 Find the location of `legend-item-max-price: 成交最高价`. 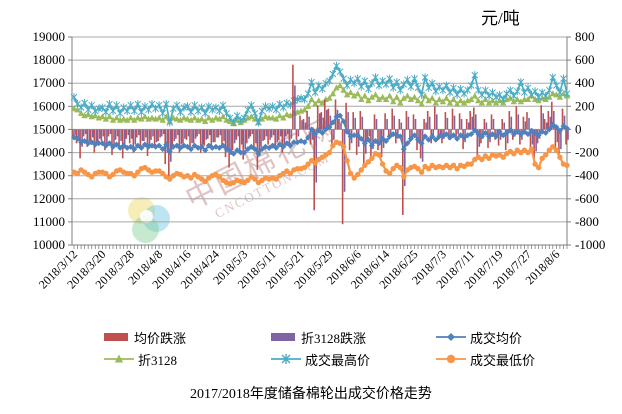

legend-item-max-price: 成交最高价 is located at coordinates (321, 360).